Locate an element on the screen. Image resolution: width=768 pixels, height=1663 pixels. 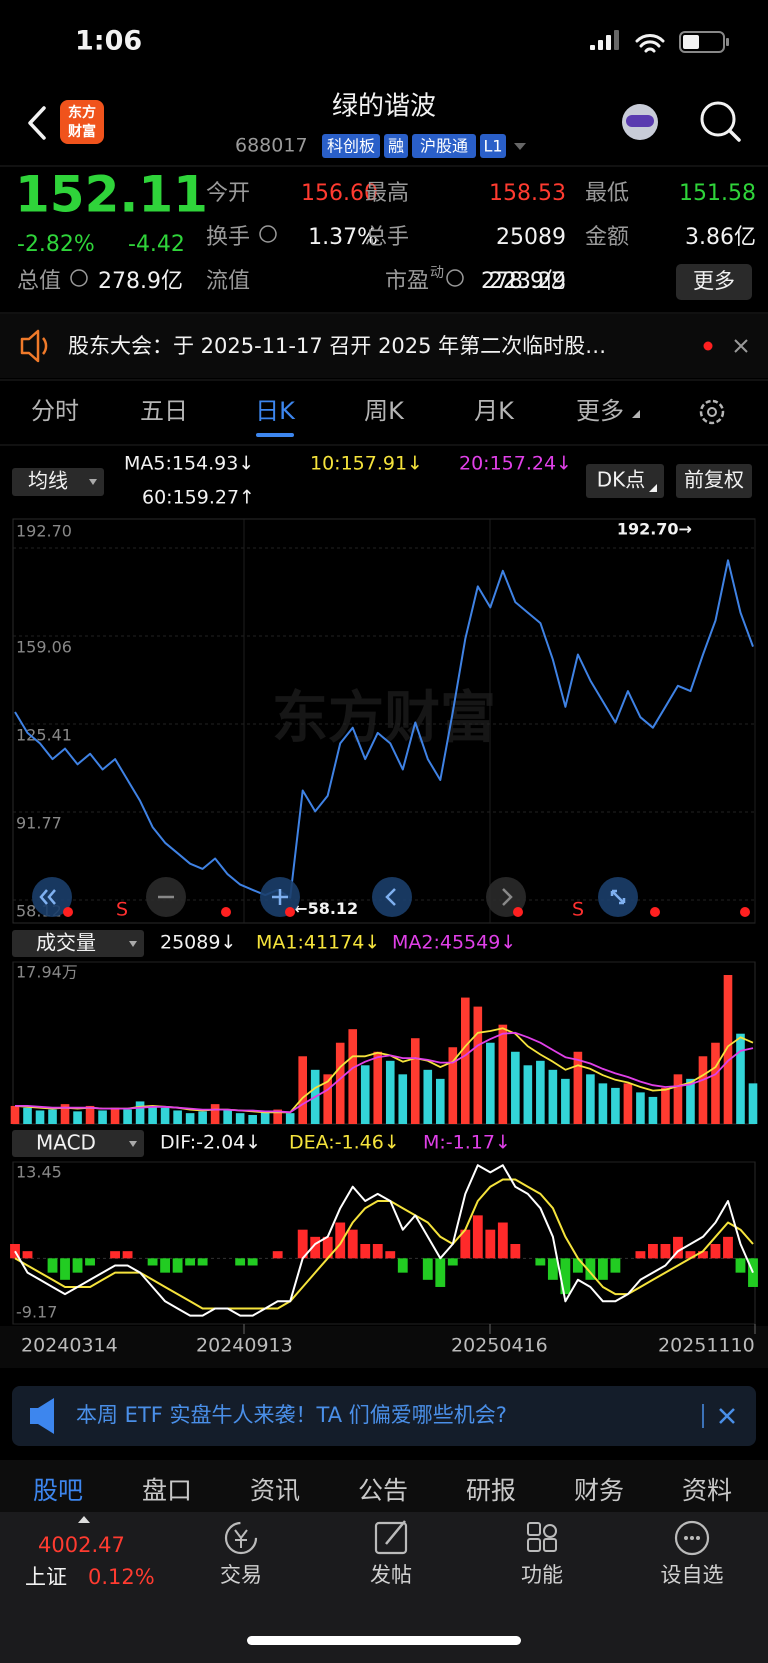
period-tab: 分时 is located at coordinates (55, 411).